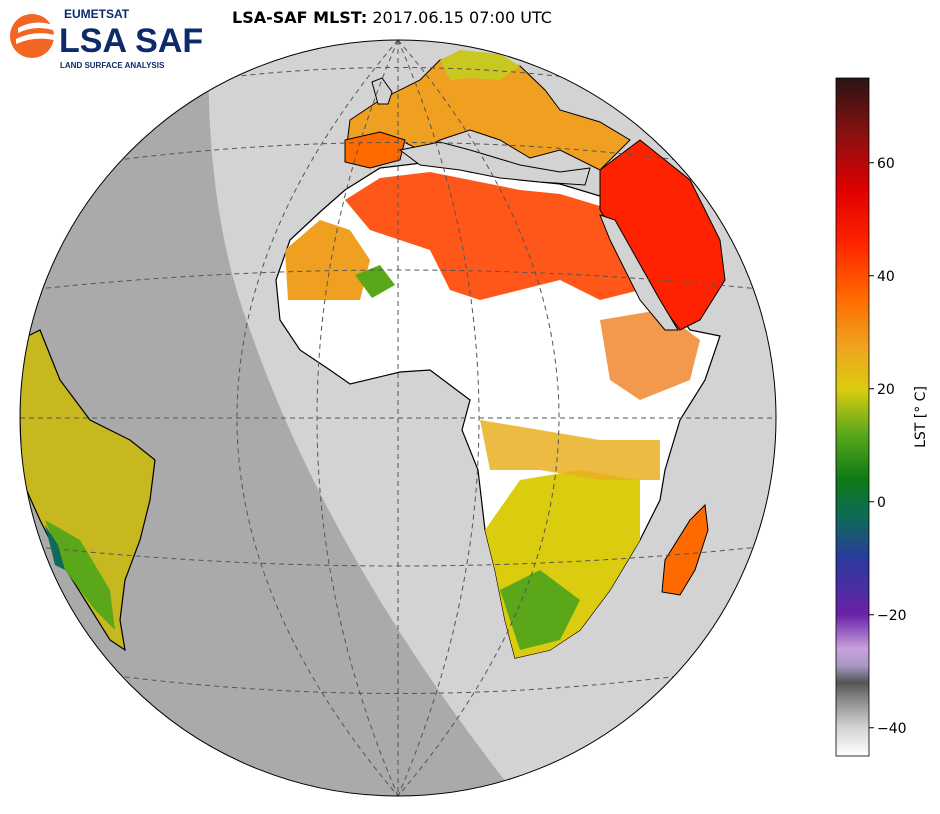  I want to click on lst-central-africa, so click(570, 450).